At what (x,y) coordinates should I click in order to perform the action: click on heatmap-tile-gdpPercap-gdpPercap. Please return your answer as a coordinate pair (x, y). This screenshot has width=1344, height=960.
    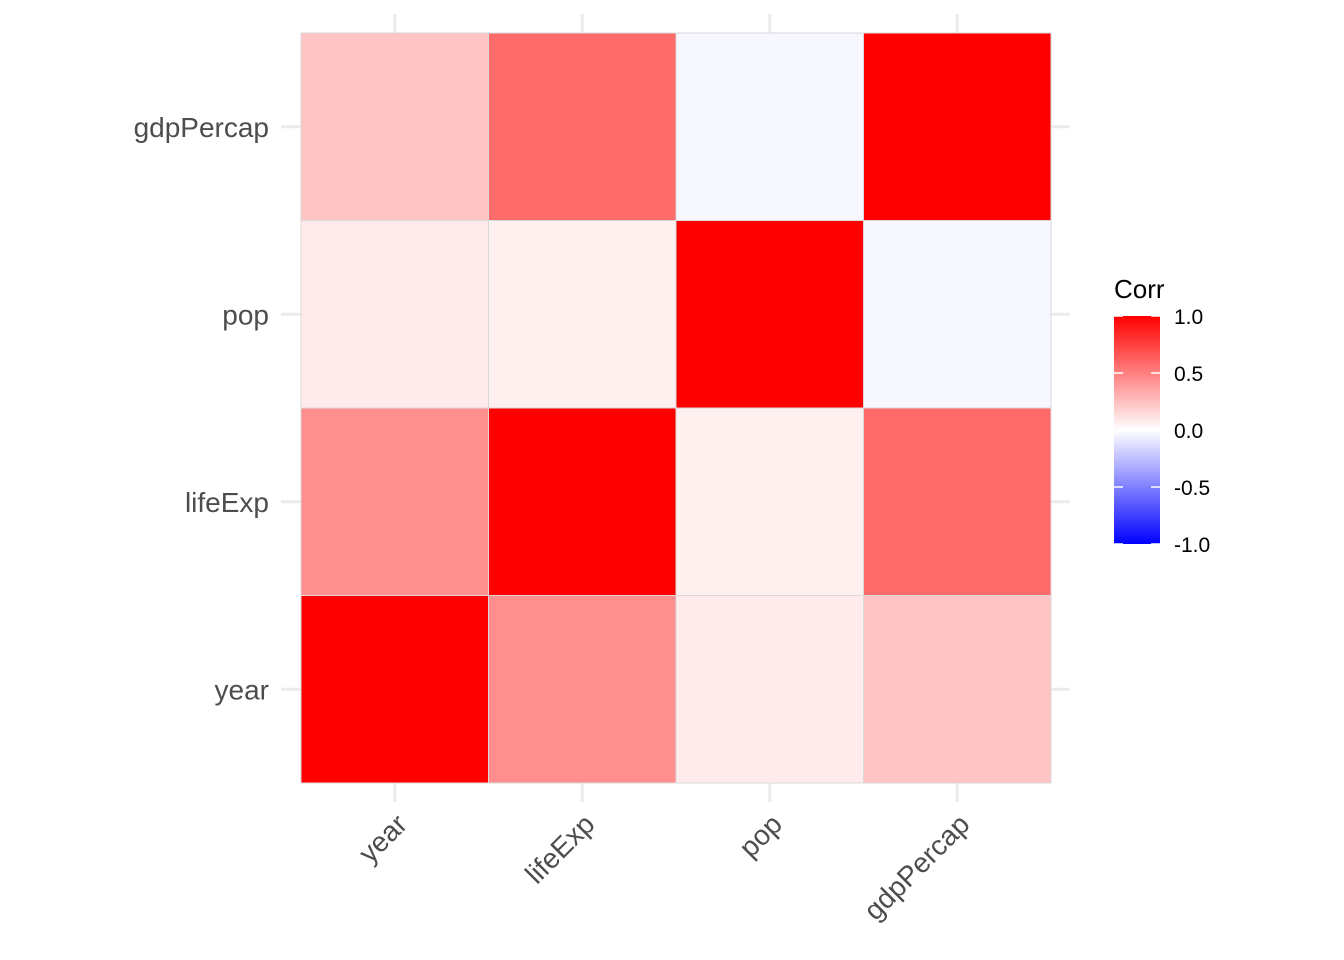
    Looking at the image, I should click on (957, 126).